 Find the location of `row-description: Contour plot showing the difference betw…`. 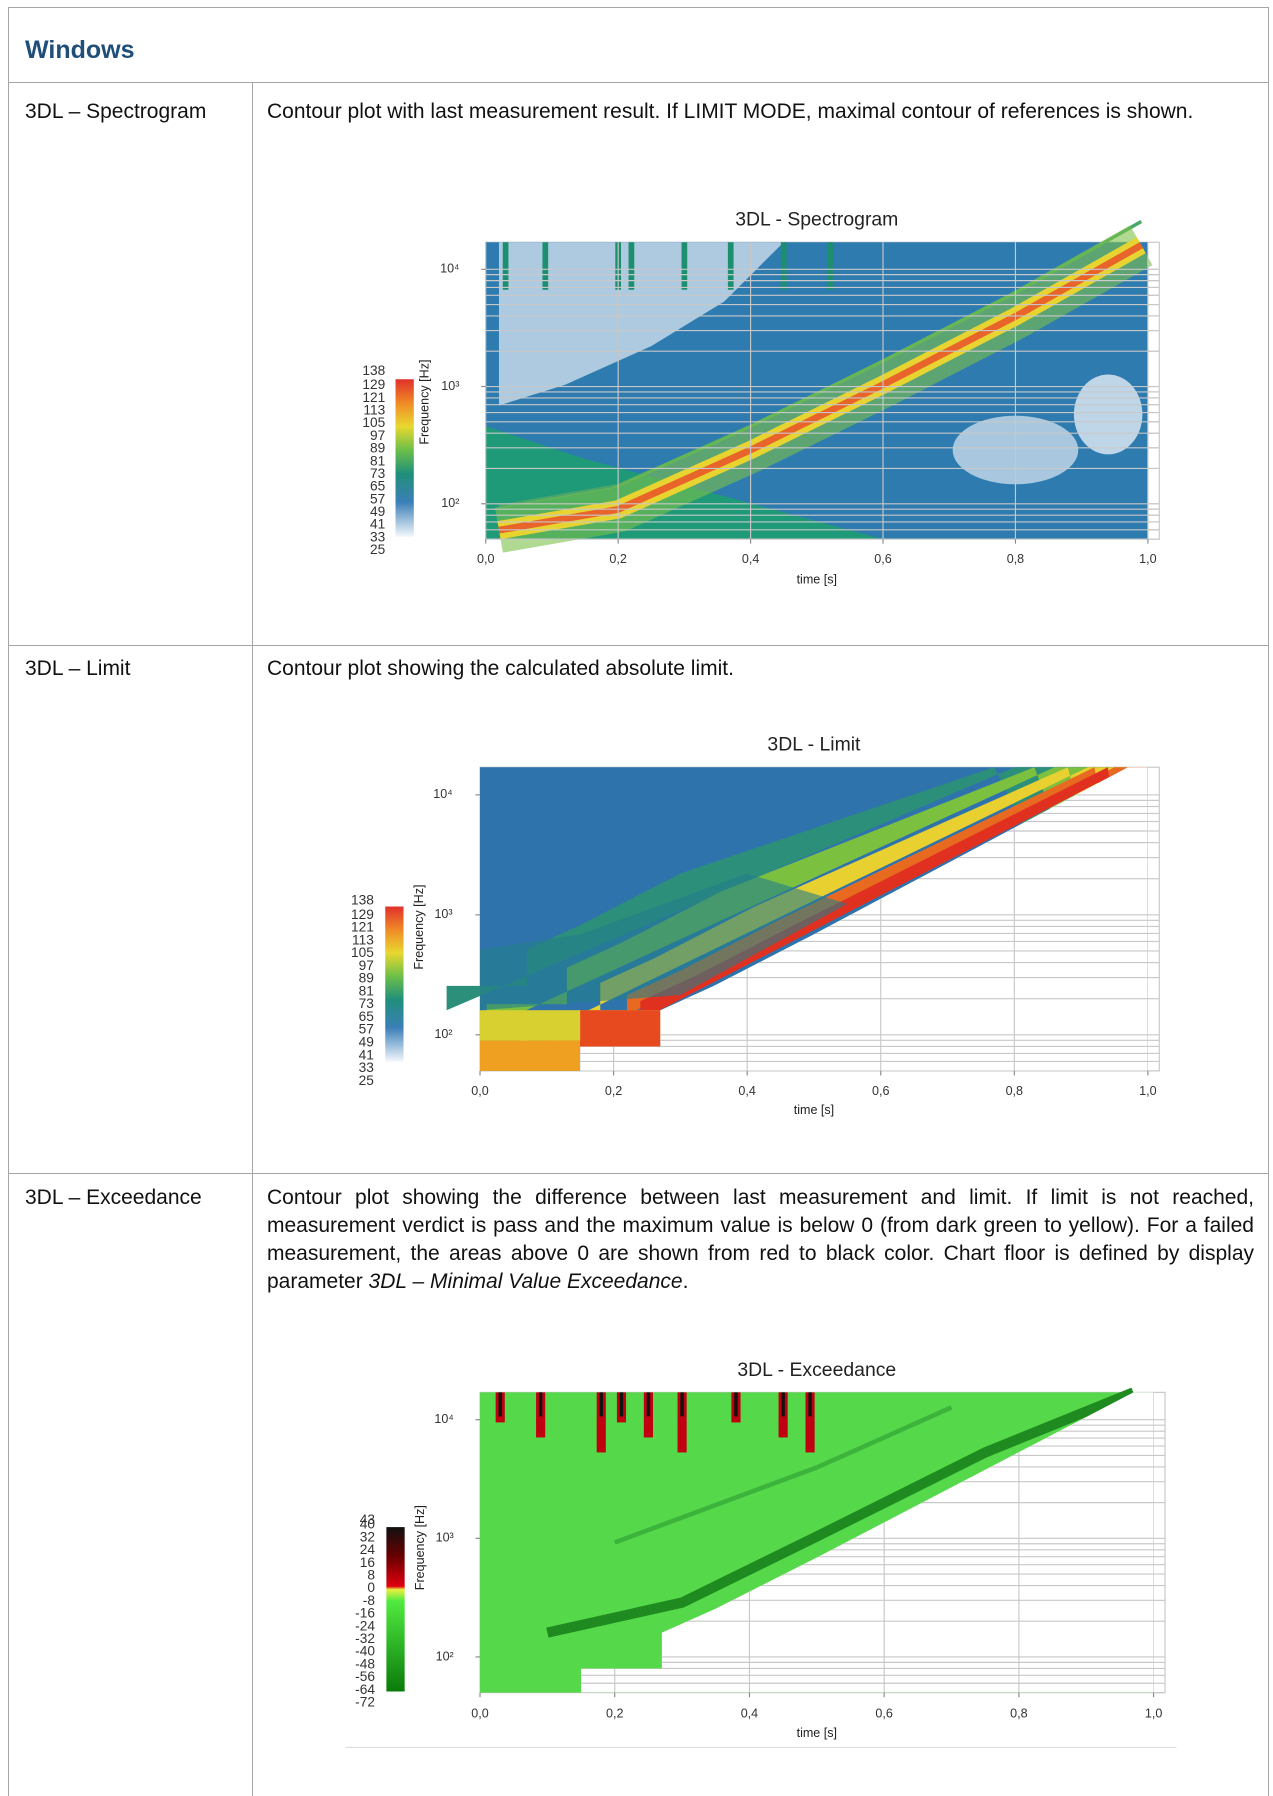

row-description: Contour plot showing the difference betw… is located at coordinates (760, 1240).